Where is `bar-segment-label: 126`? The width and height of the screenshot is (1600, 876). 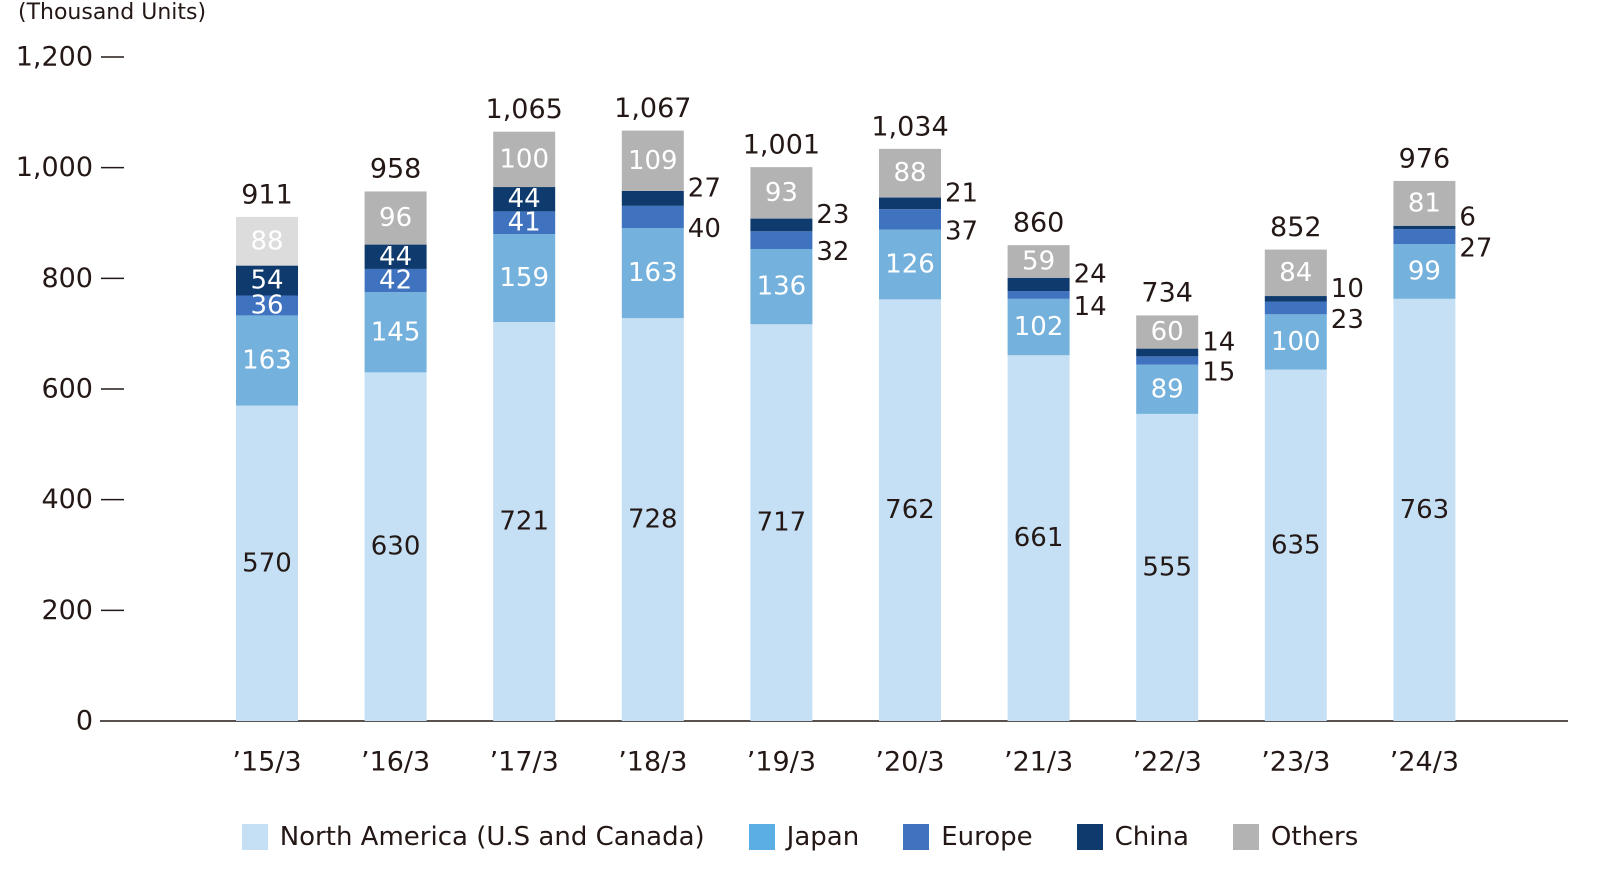
bar-segment-label: 126 is located at coordinates (910, 265).